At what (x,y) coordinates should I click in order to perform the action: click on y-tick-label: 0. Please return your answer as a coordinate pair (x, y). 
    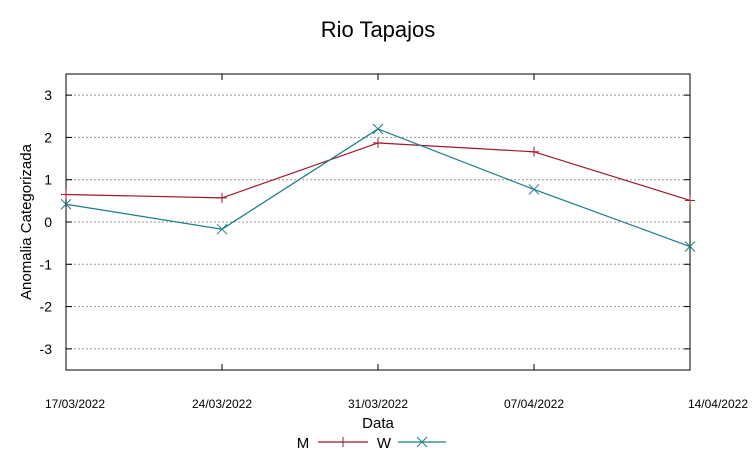
    Looking at the image, I should click on (48, 222).